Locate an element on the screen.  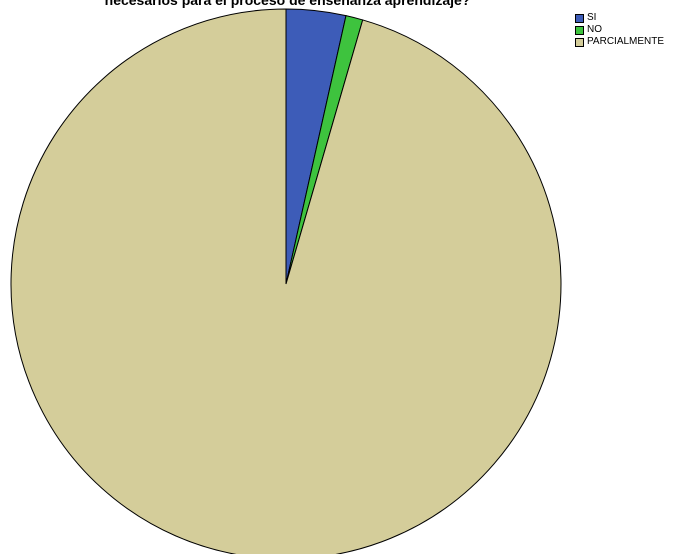
legend-item-parcialmente: PARCIALMENTE is located at coordinates (619, 42).